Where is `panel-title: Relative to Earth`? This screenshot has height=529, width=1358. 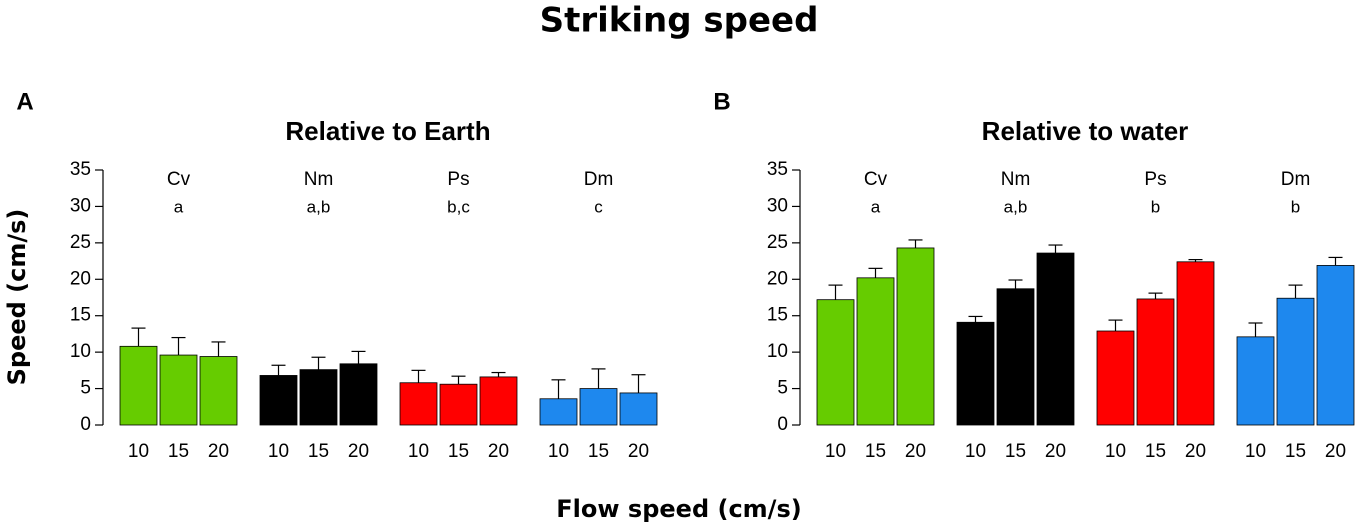
panel-title: Relative to Earth is located at coordinates (387, 131).